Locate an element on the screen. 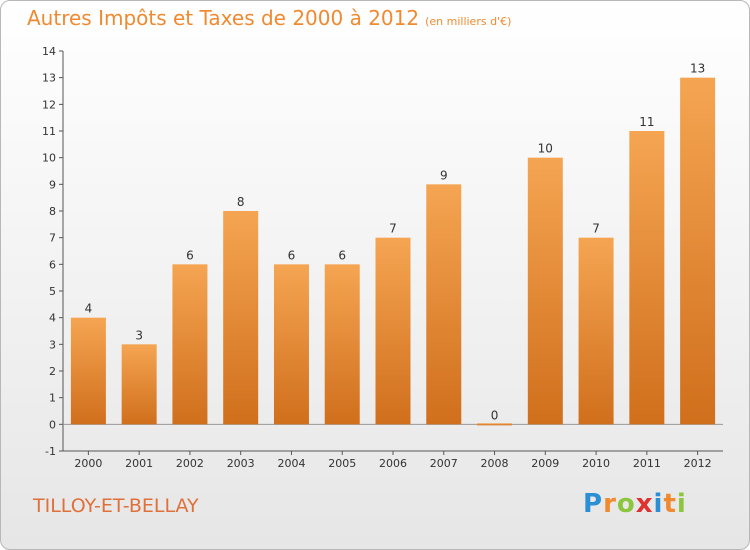 This screenshot has width=750, height=550. commune-name: TILLOY-ET-BELLAY is located at coordinates (116, 506).